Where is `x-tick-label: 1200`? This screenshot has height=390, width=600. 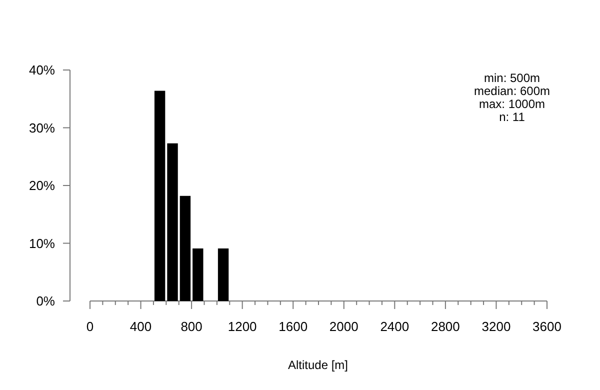 x-tick-label: 1200 is located at coordinates (242, 326).